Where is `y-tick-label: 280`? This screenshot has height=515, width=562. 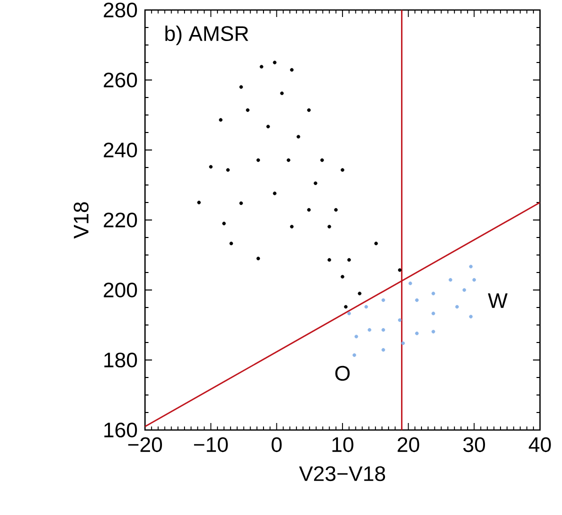 y-tick-label: 280 is located at coordinates (120, 10).